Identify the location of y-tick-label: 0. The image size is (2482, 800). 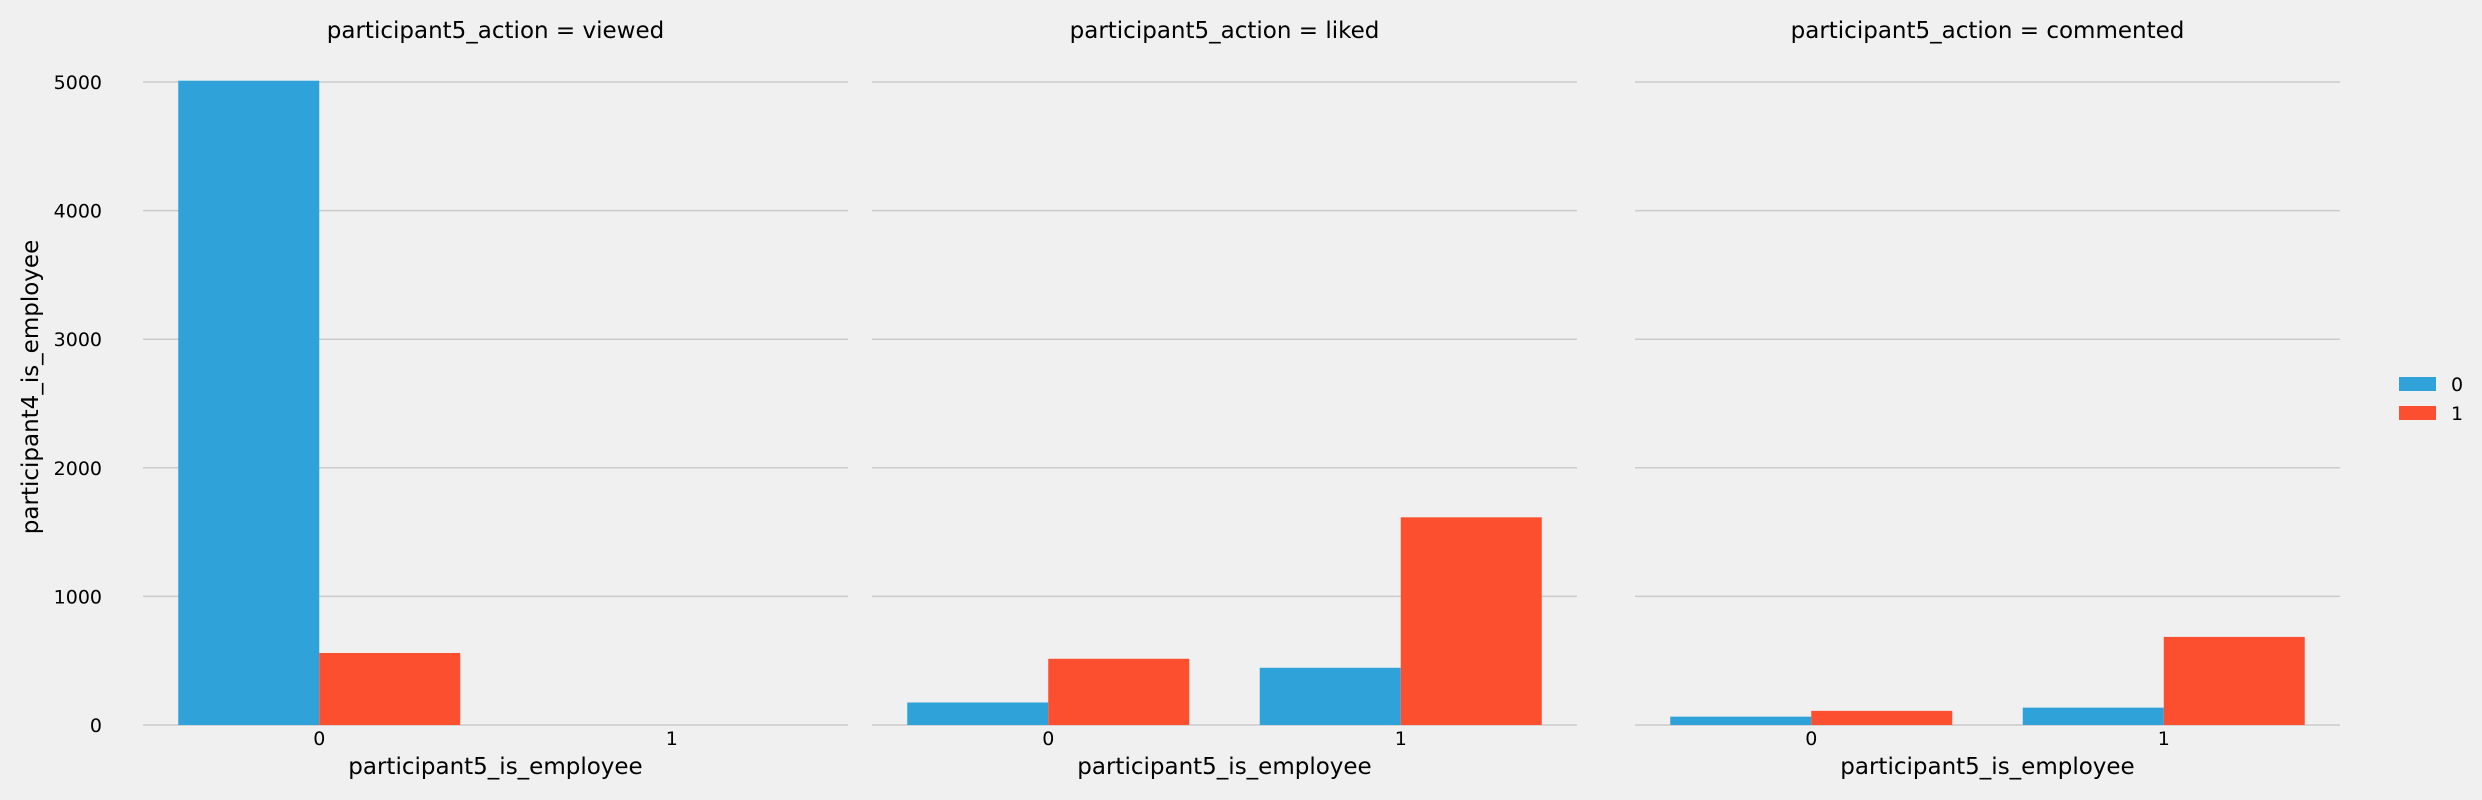
(96, 726).